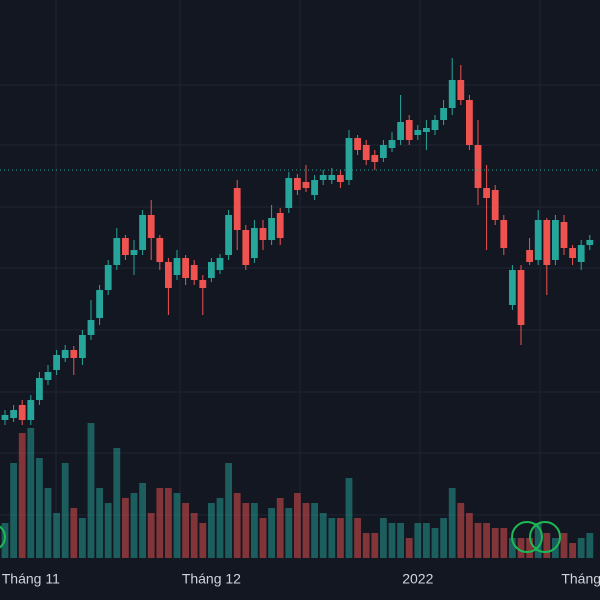  I want to click on x-tick-label: 2022, so click(417, 579).